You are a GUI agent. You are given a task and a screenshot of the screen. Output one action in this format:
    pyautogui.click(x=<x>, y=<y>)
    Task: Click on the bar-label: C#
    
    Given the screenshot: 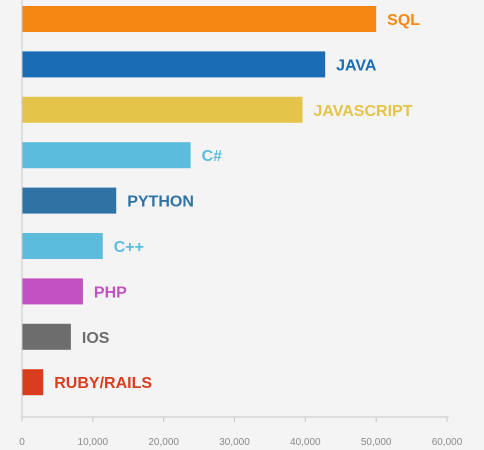 What is the action you would take?
    pyautogui.click(x=212, y=156)
    